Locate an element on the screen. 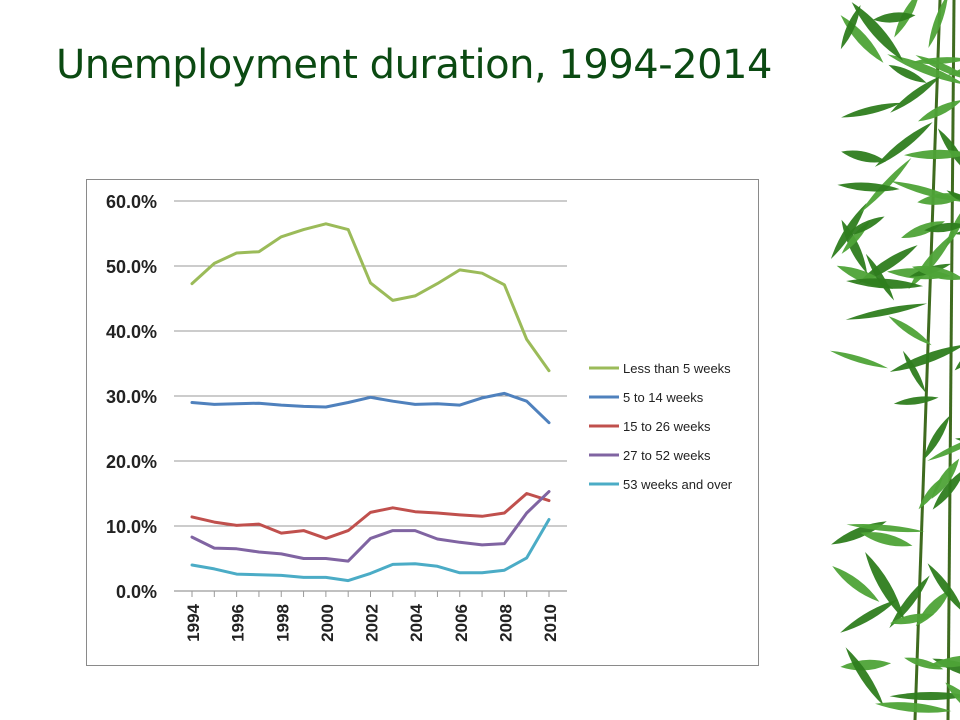 Image resolution: width=960 pixels, height=720 pixels. legend-label: Less than 5 weeks is located at coordinates (677, 368).